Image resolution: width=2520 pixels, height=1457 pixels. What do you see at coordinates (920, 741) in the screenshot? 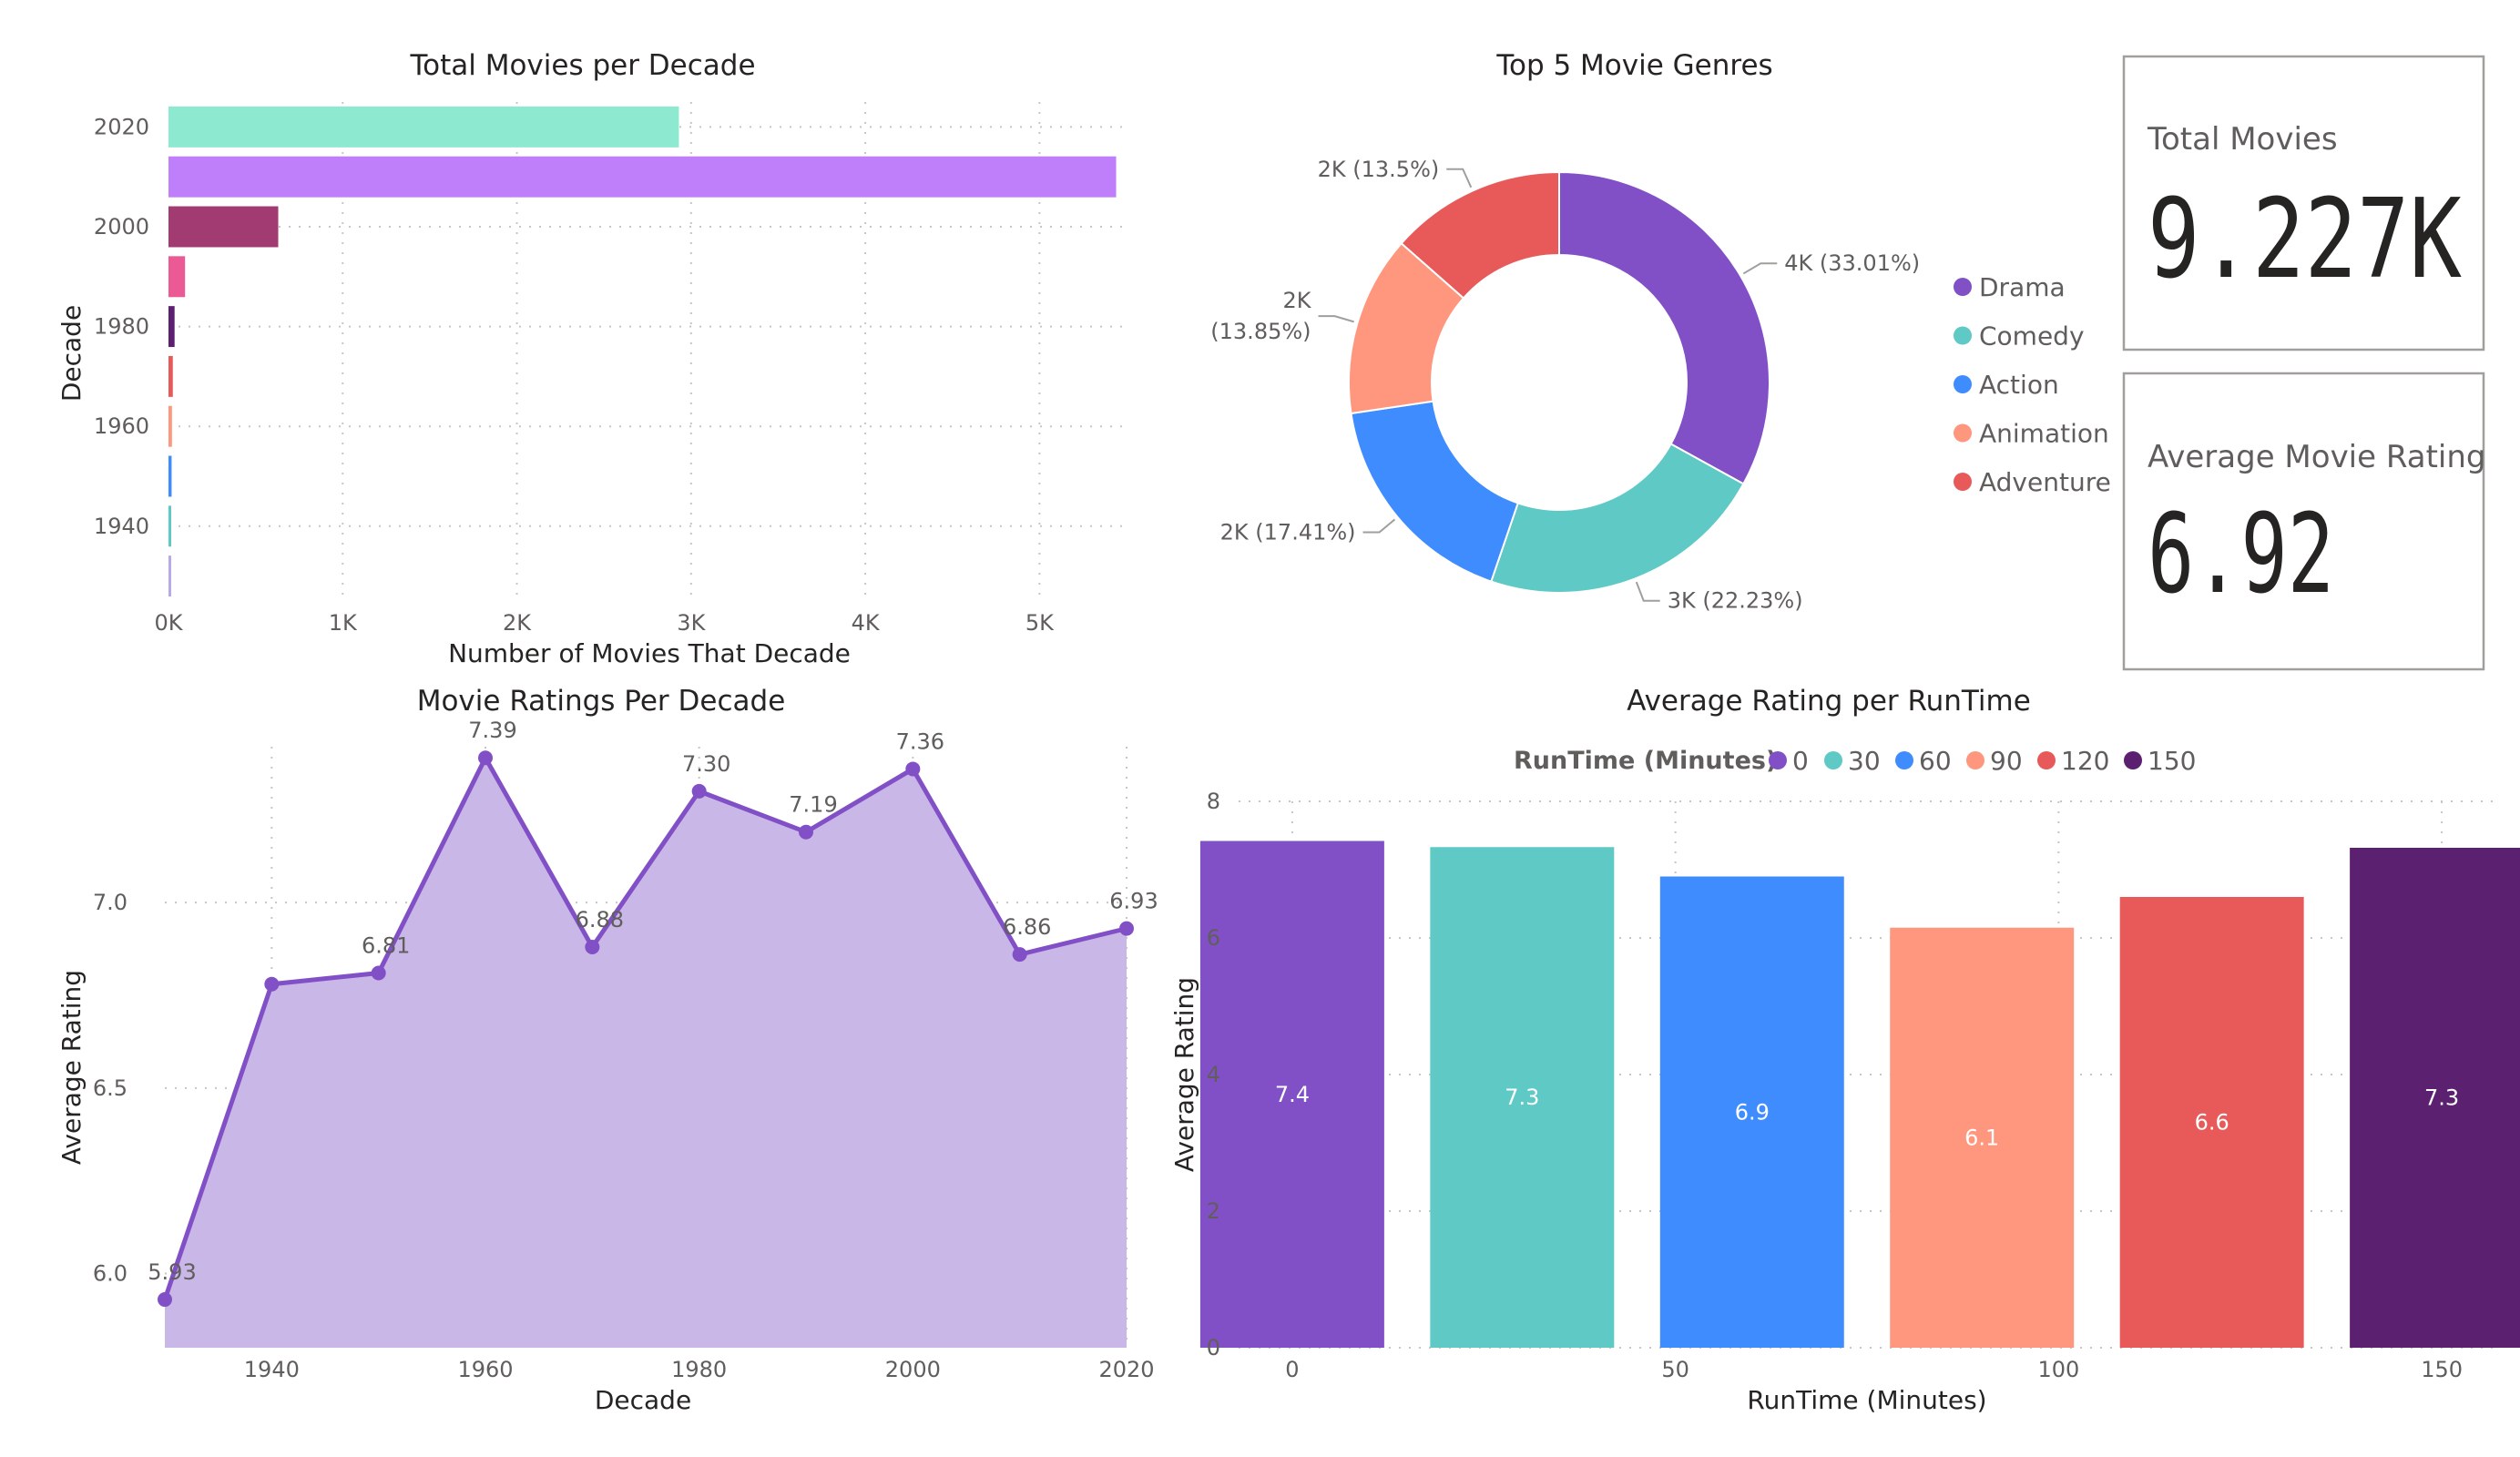
I see `ratings-per-decade-data-label: 7.36` at bounding box center [920, 741].